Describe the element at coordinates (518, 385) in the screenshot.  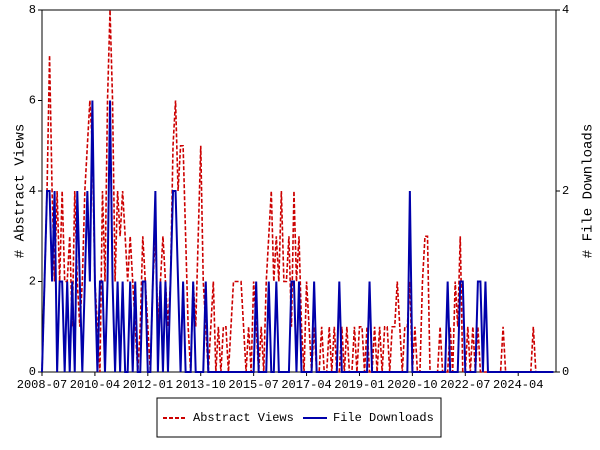
I see `x-tick-label: 2024-04` at that location.